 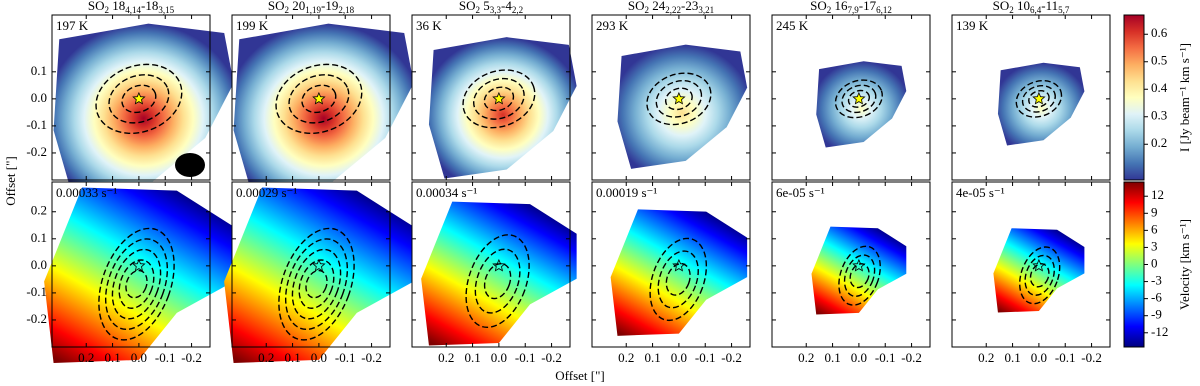 What do you see at coordinates (446, 192) in the screenshot?
I see `rate-label: 0.00034 s⁻¹` at bounding box center [446, 192].